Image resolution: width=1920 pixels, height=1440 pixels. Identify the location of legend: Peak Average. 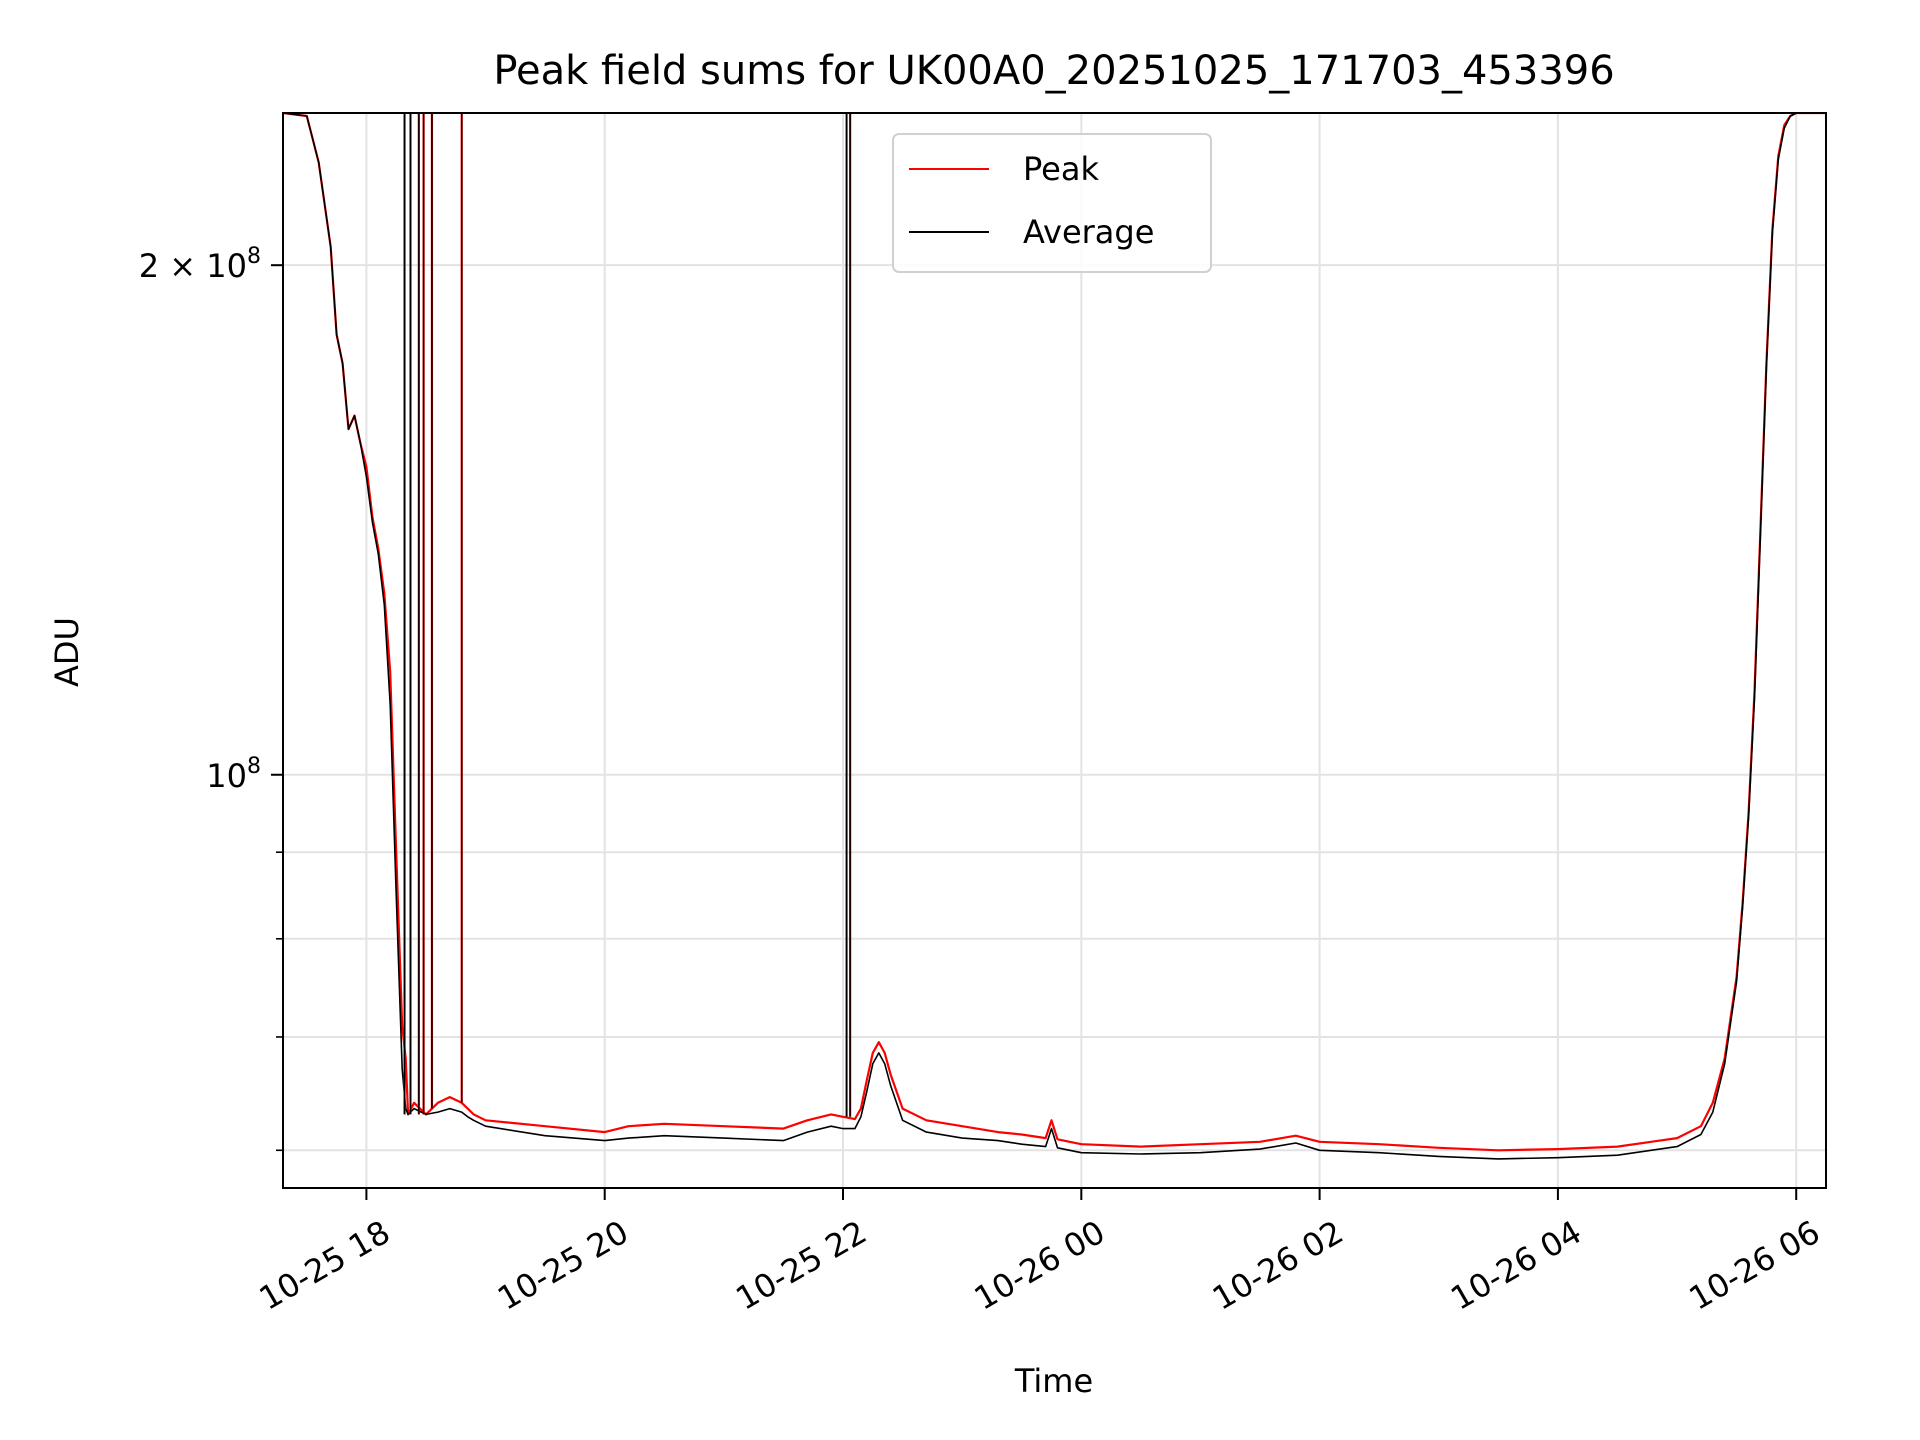
(1052, 203).